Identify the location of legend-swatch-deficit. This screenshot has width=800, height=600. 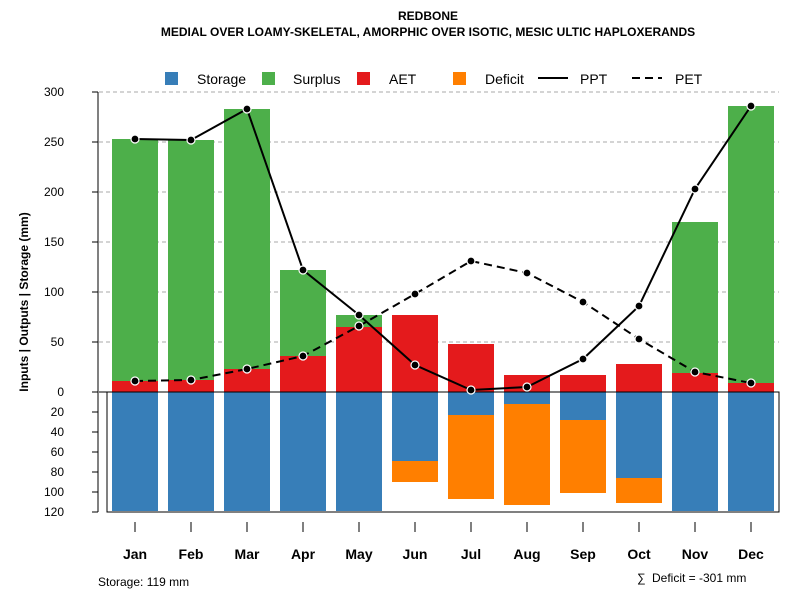
(459, 78).